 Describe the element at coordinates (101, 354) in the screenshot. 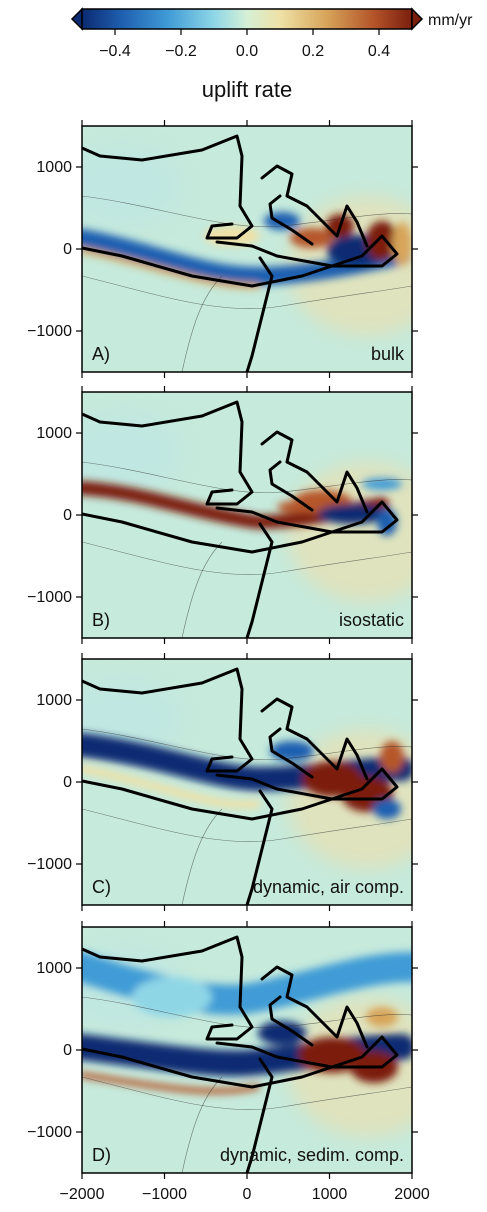

I see `panel-label: A)` at that location.